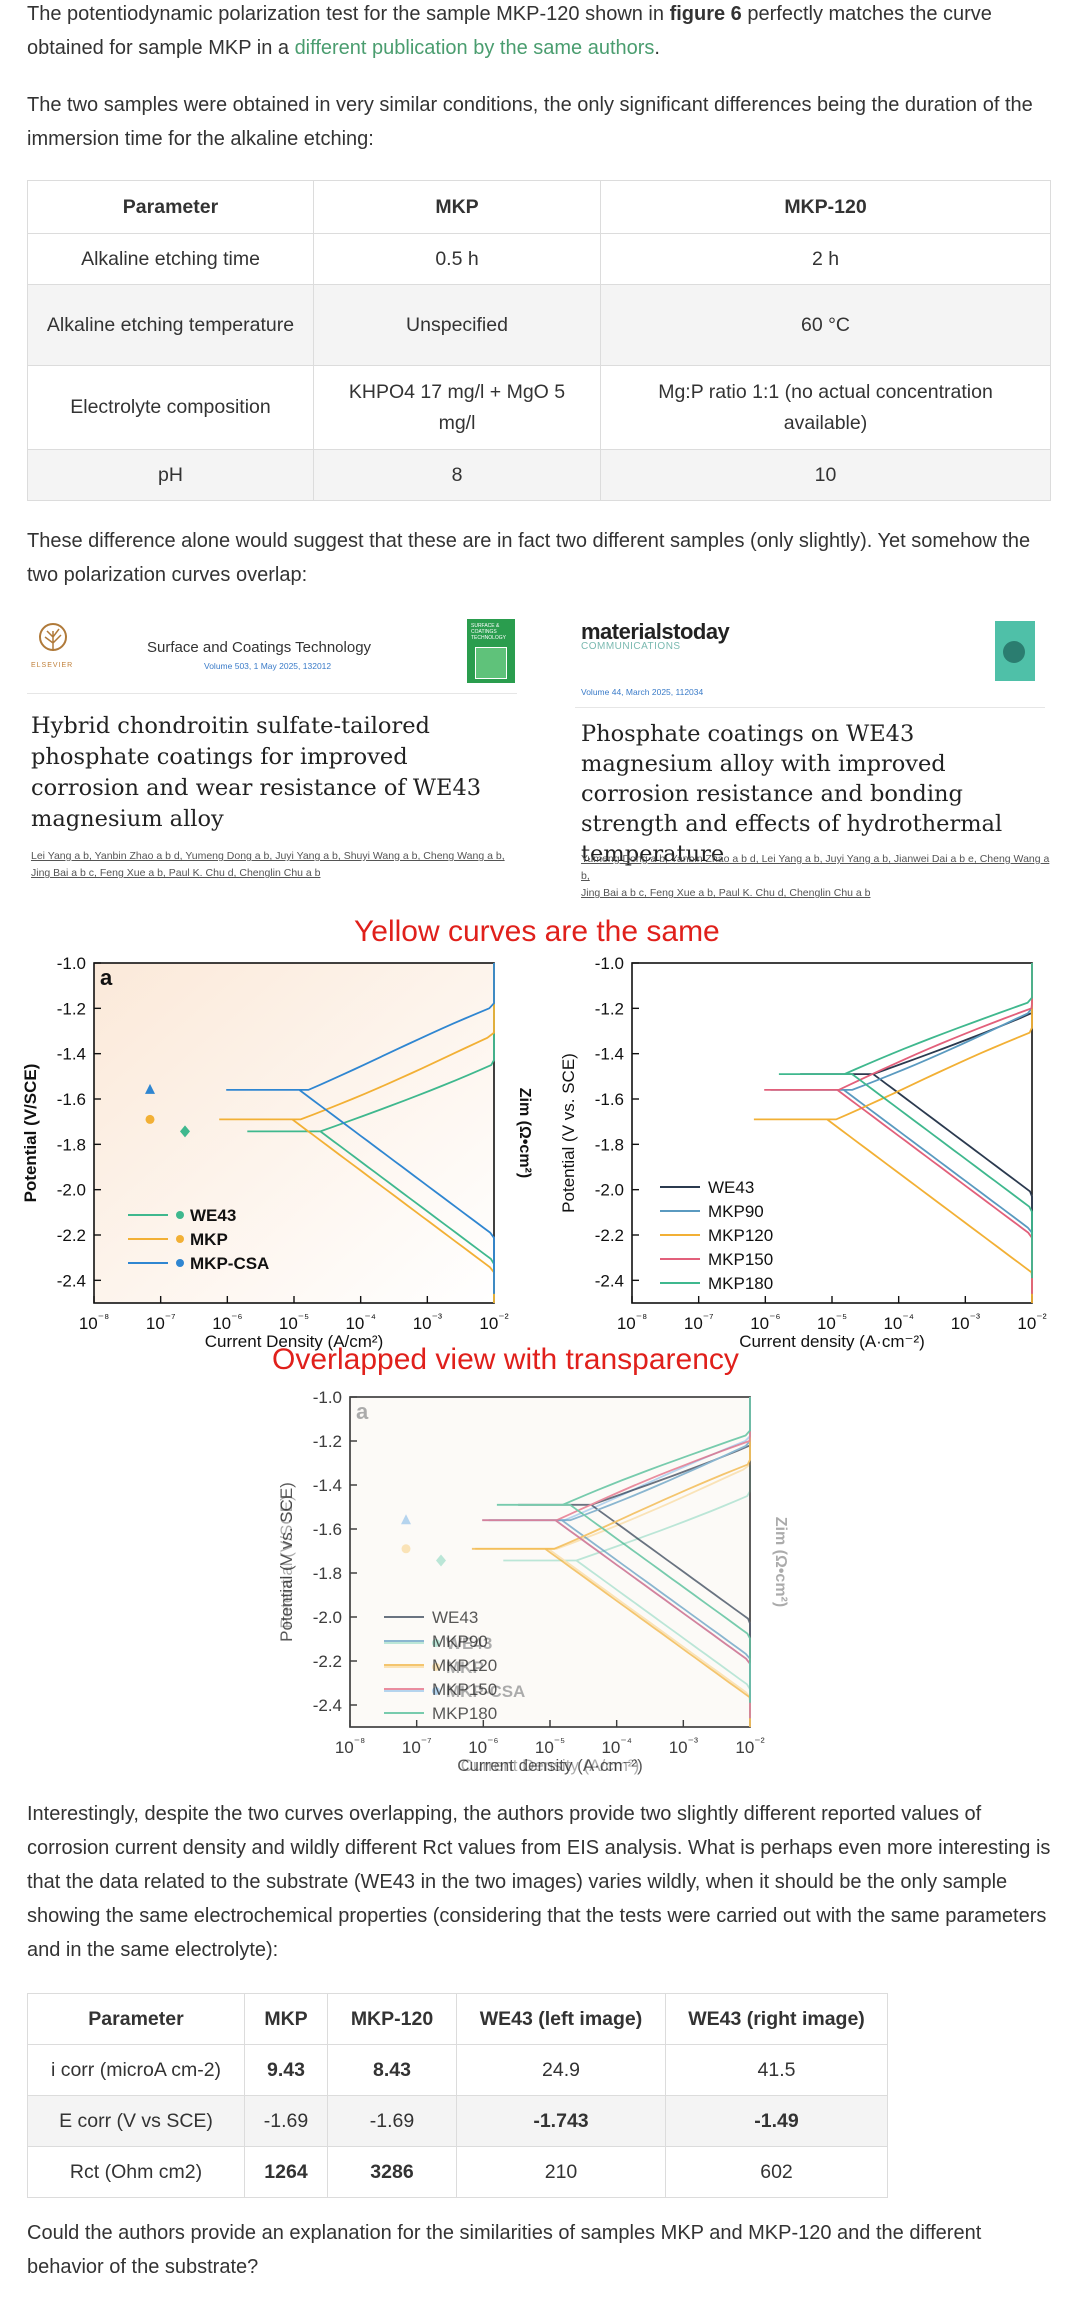  Describe the element at coordinates (457, 325) in the screenshot. I see `table-cell: Unspecified` at that location.